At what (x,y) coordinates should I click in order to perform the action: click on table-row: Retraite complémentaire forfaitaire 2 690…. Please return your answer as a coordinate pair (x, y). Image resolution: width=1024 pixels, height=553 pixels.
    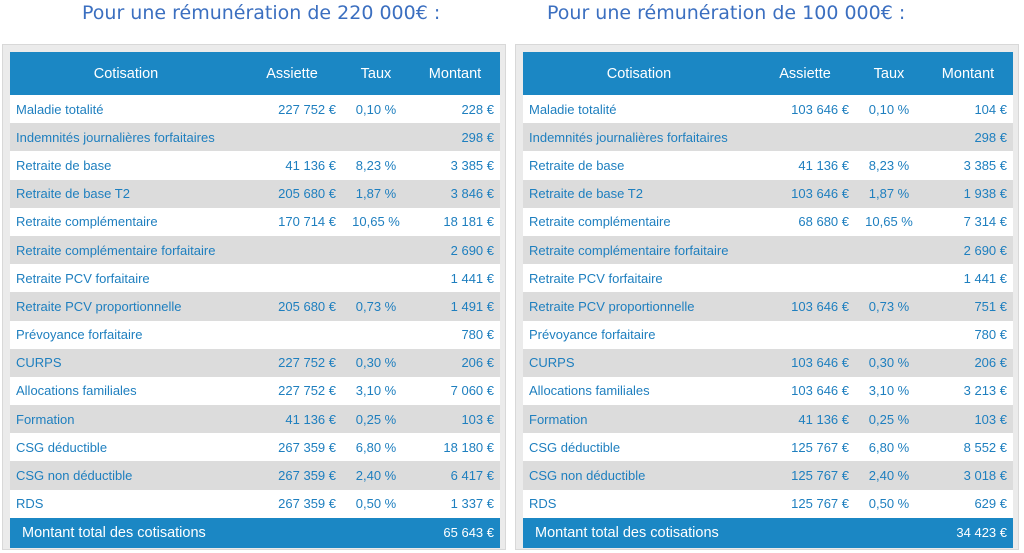
    Looking at the image, I should click on (255, 250).